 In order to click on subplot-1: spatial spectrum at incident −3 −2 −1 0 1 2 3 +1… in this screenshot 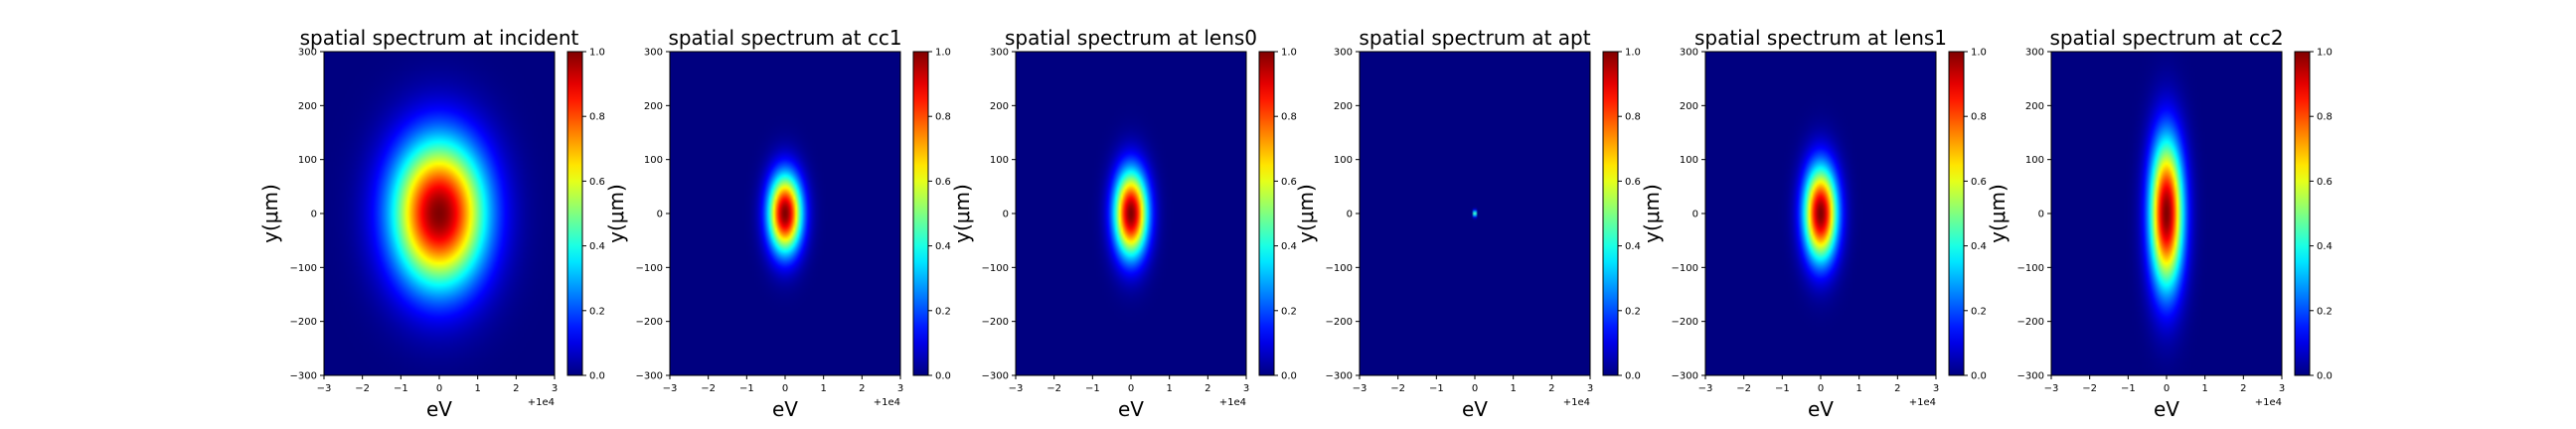, I will do `click(431, 224)`.